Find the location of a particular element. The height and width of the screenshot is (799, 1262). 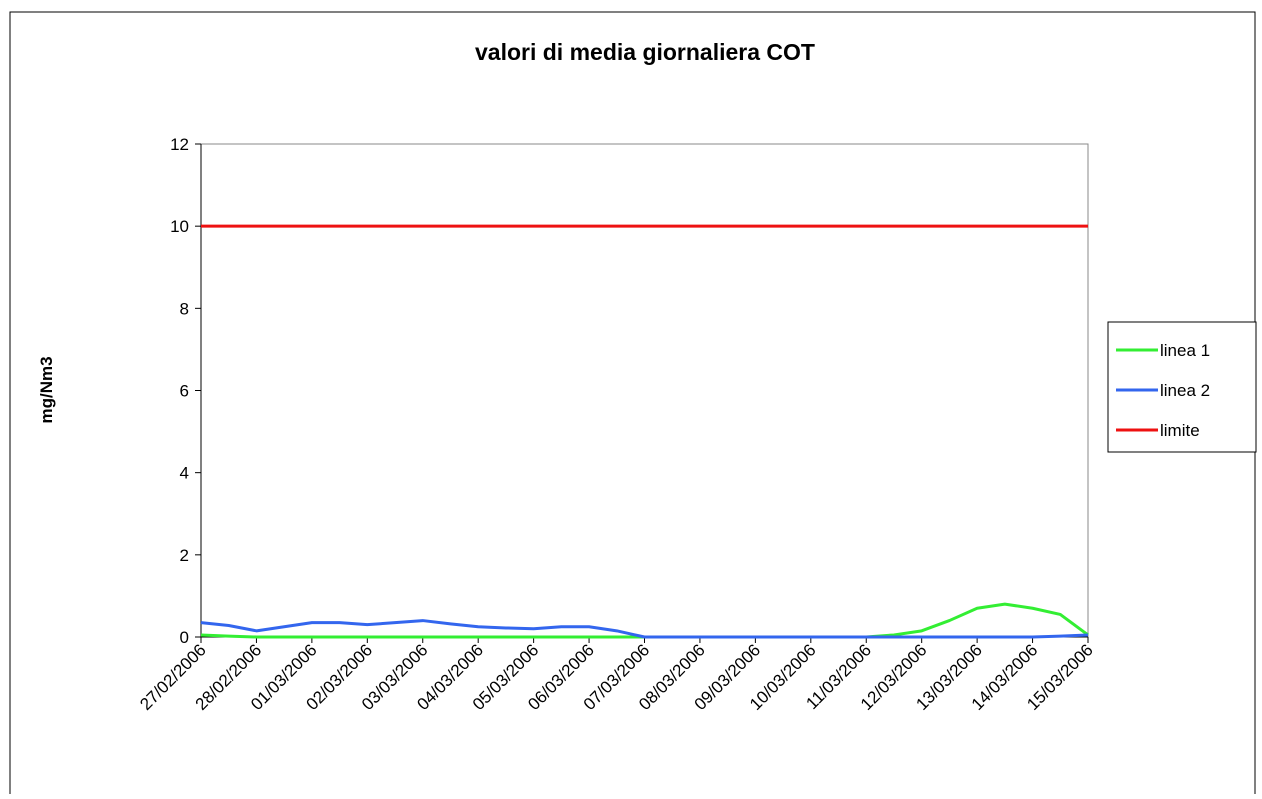

y-tick-label: 0 is located at coordinates (184, 637).